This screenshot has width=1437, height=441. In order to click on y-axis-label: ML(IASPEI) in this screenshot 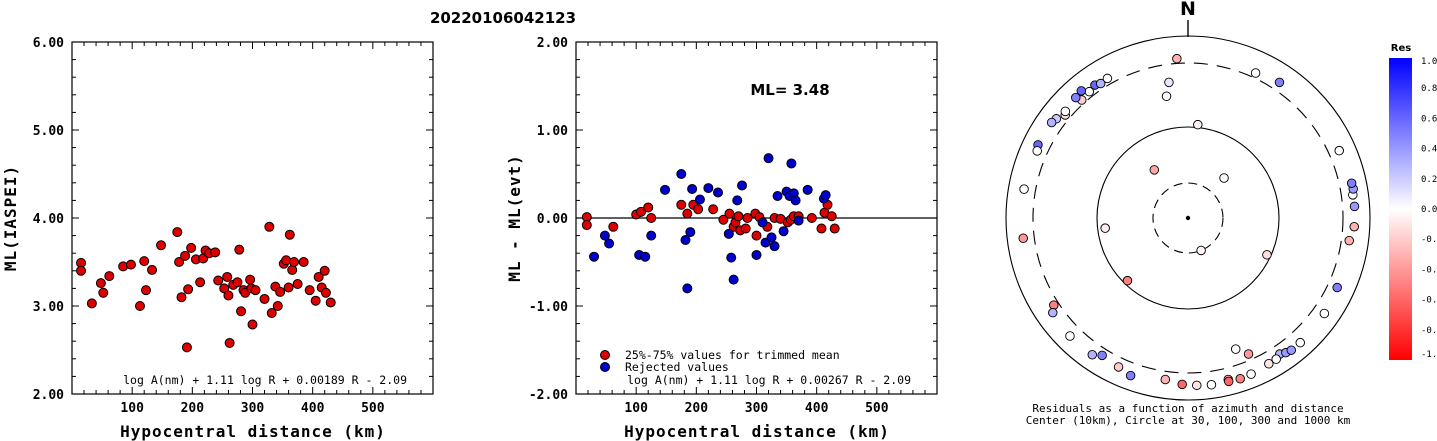, I will do `click(10, 218)`.